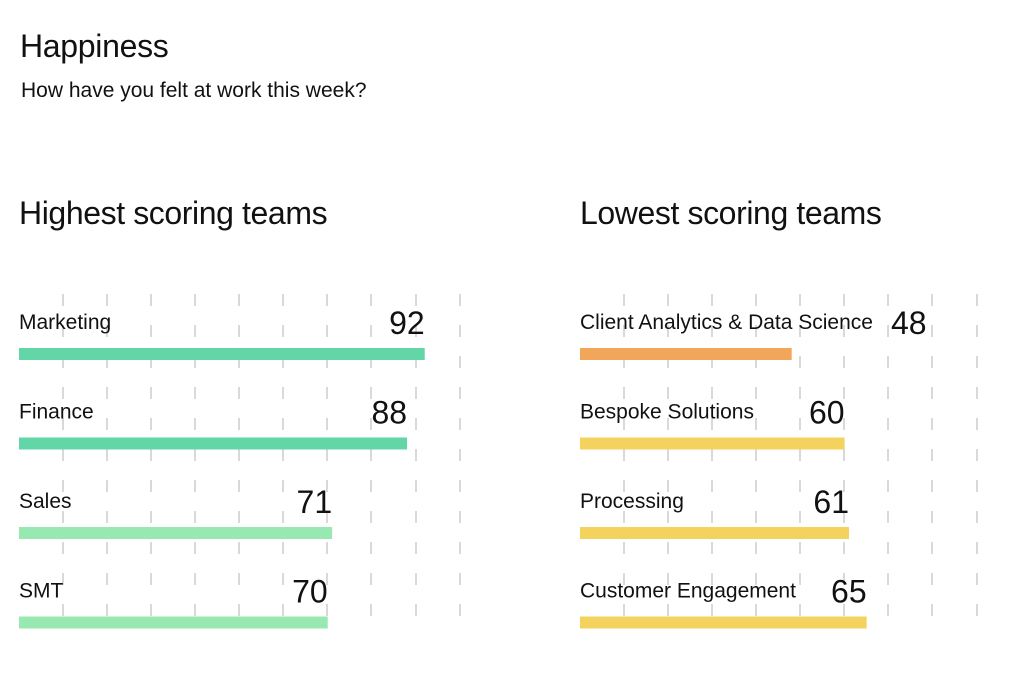  I want to click on team-label: Marketing, so click(65, 322).